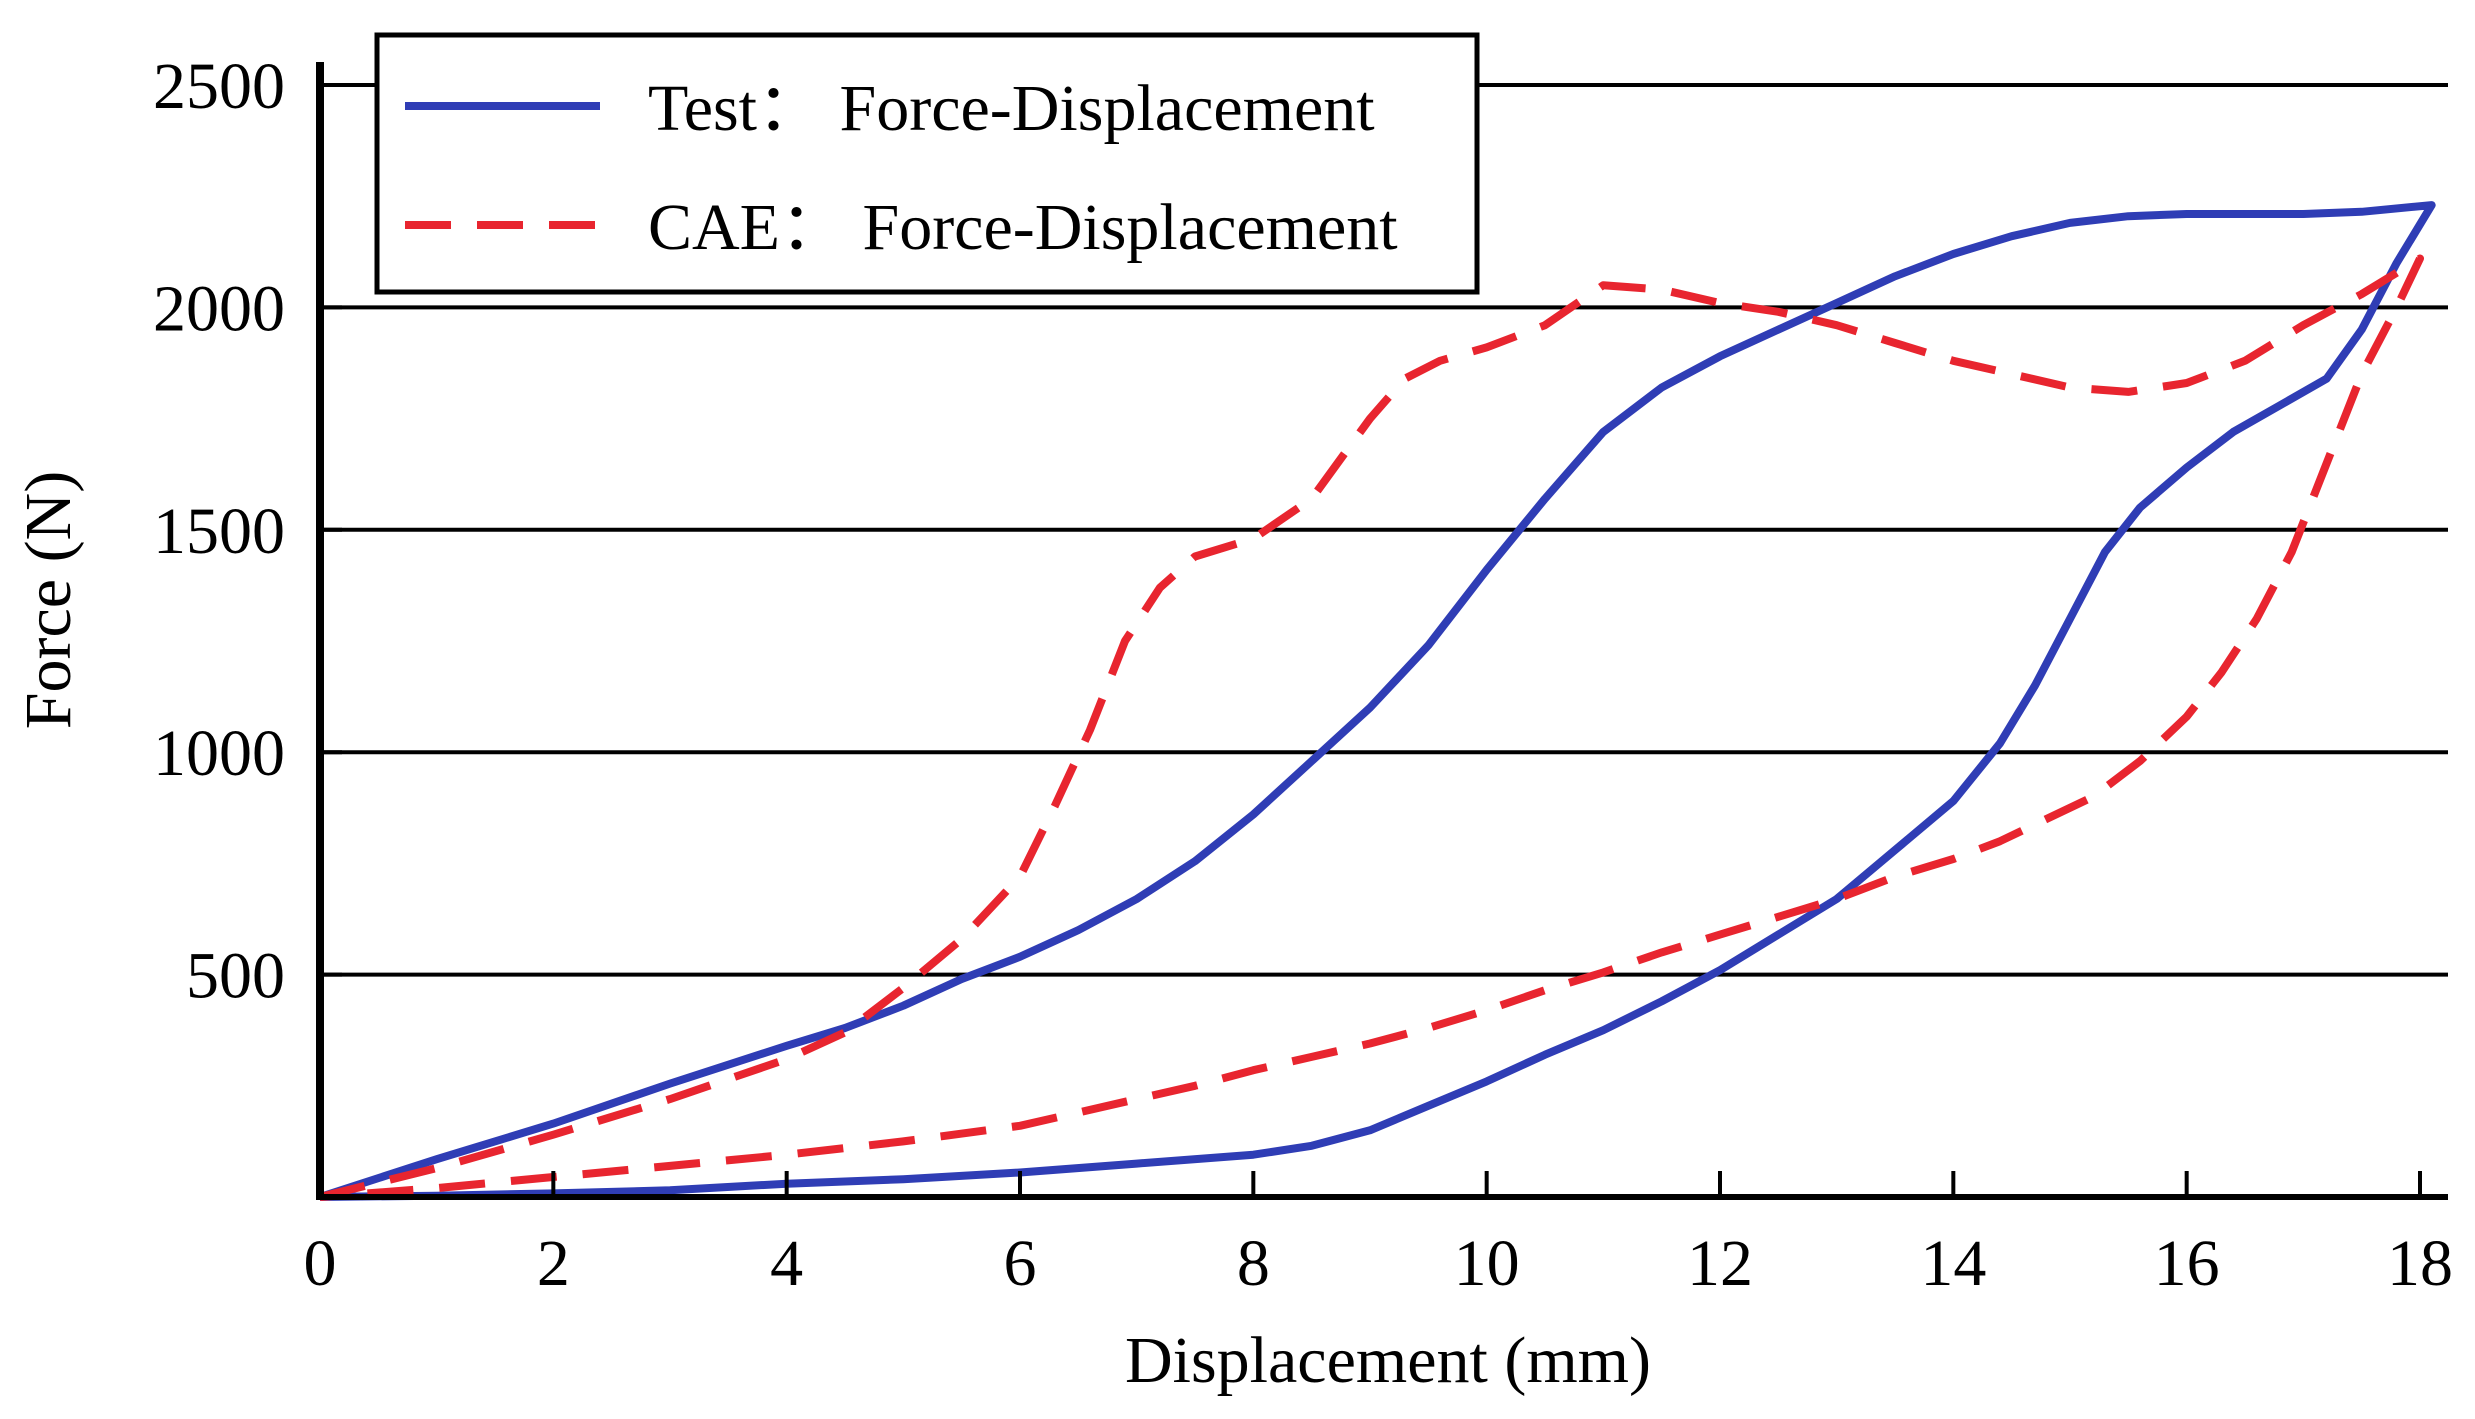  I want to click on x-axis-title: Displacement (mm), so click(1388, 1360).